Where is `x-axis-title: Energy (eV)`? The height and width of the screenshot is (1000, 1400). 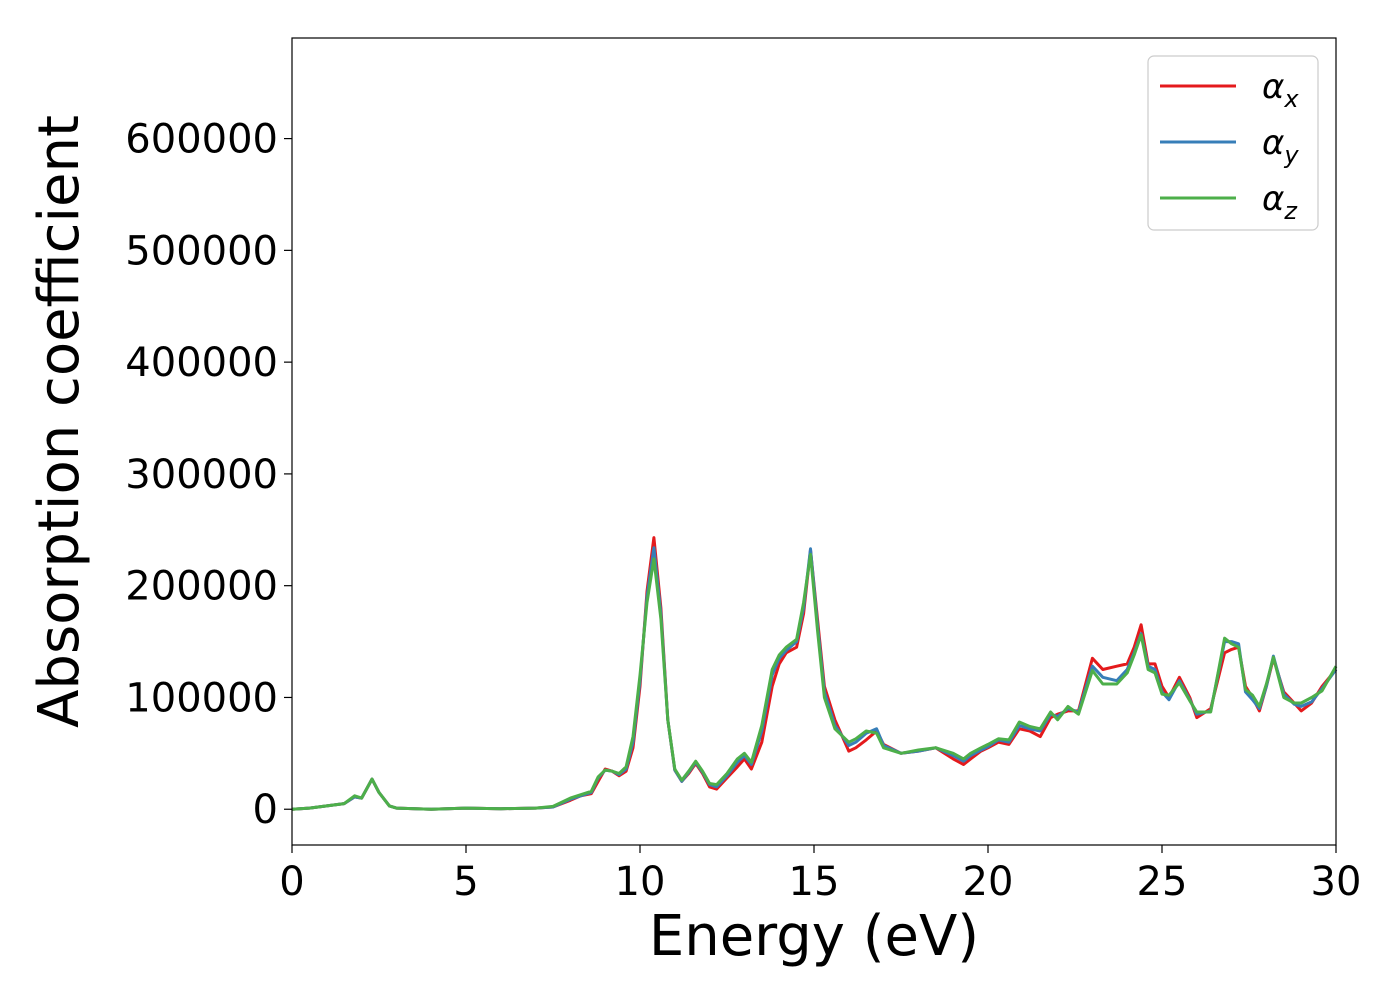 x-axis-title: Energy (eV) is located at coordinates (814, 936).